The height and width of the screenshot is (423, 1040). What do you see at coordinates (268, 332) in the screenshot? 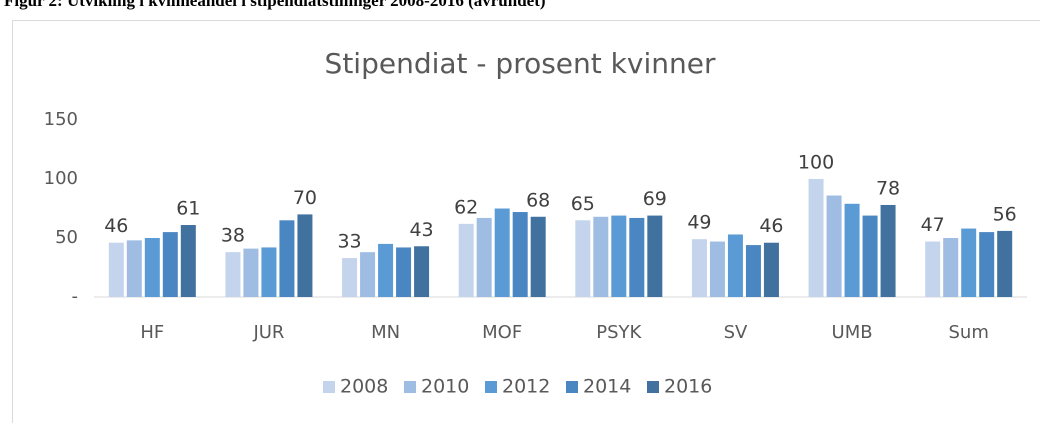
I see `x-tick-label: JUR` at bounding box center [268, 332].